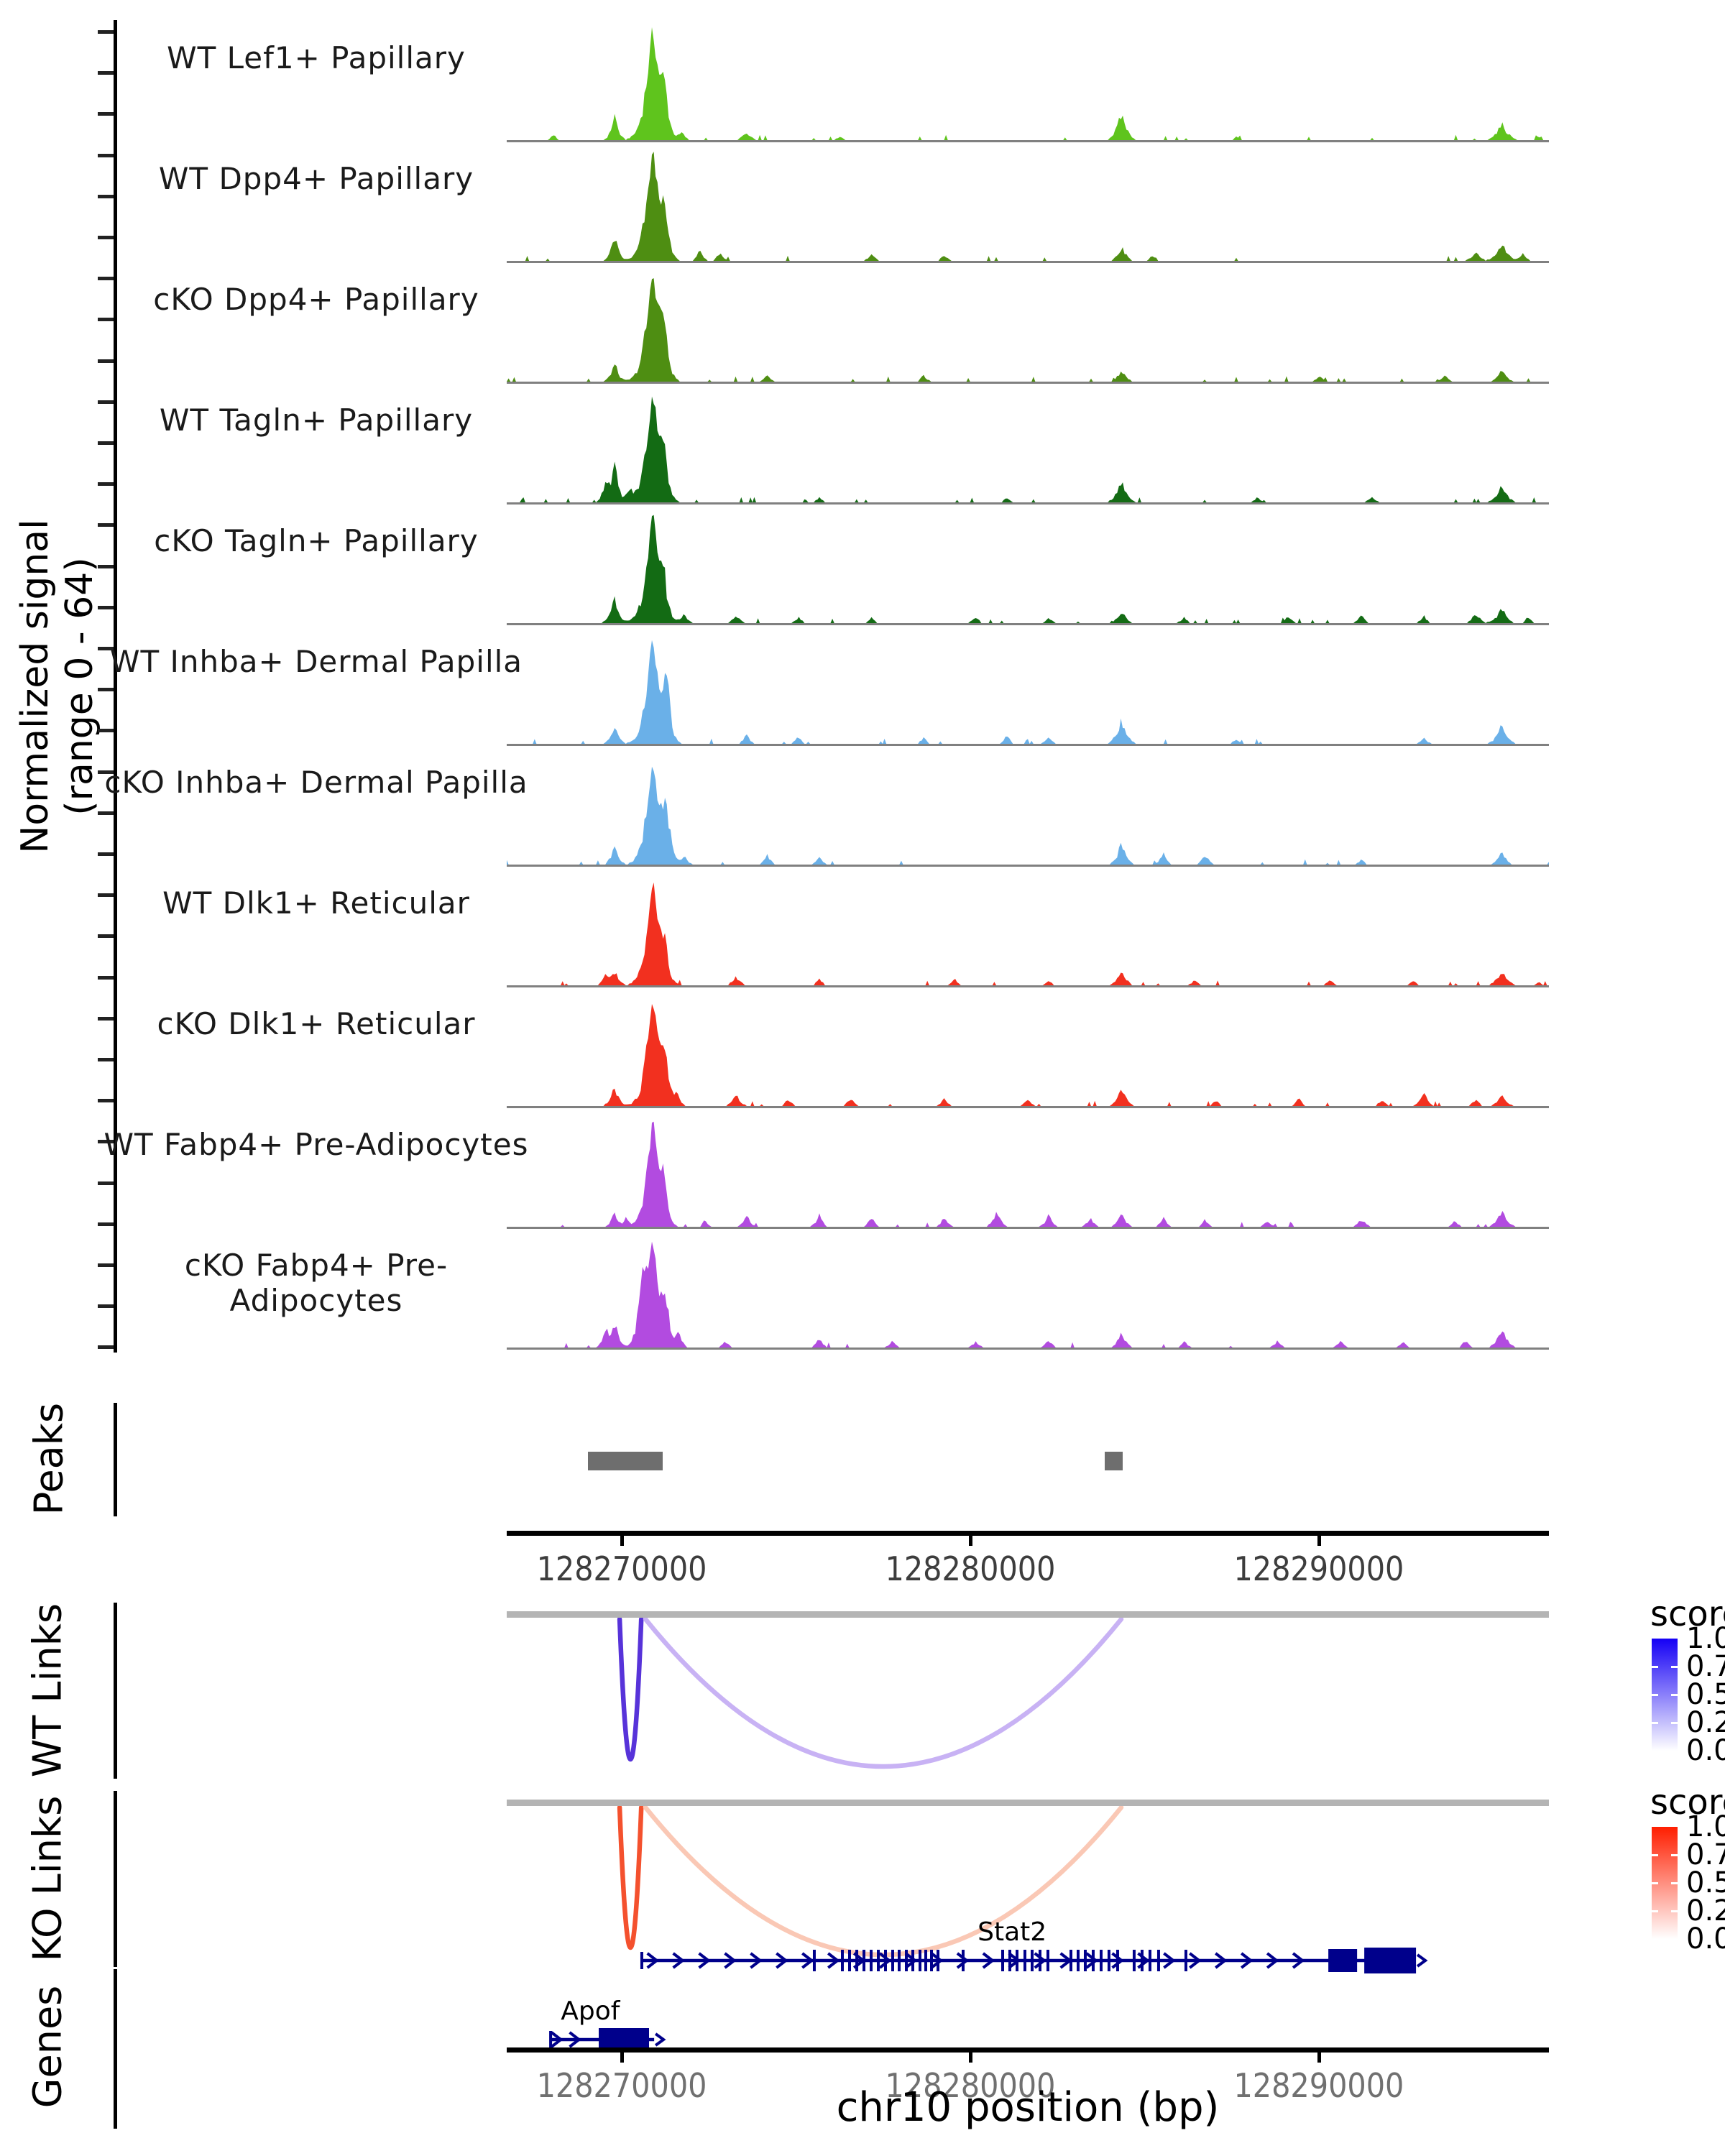 This screenshot has width=1725, height=2156. I want to click on coverage-track-row: WT Dlk1+ Reticular, so click(862, 927).